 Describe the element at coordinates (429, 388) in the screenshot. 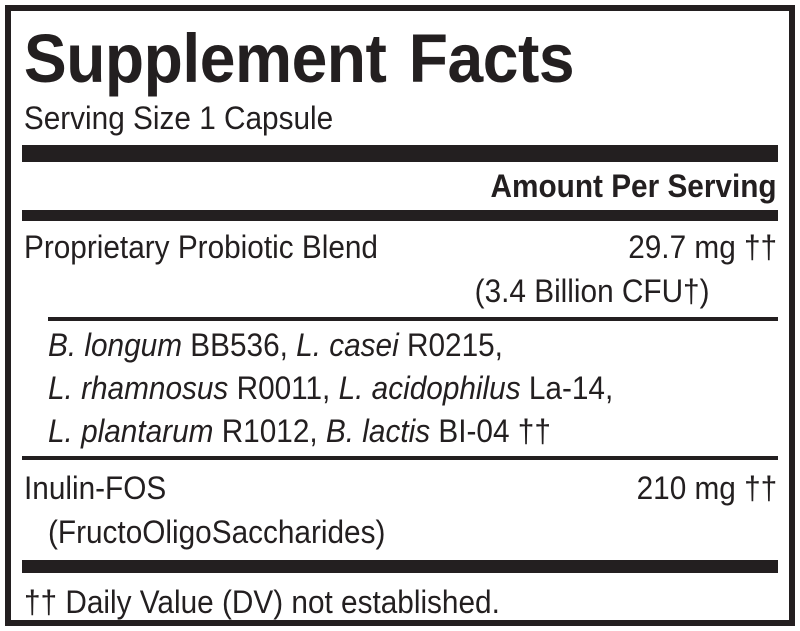

I see `strain-species-name: L. acidophilus` at that location.